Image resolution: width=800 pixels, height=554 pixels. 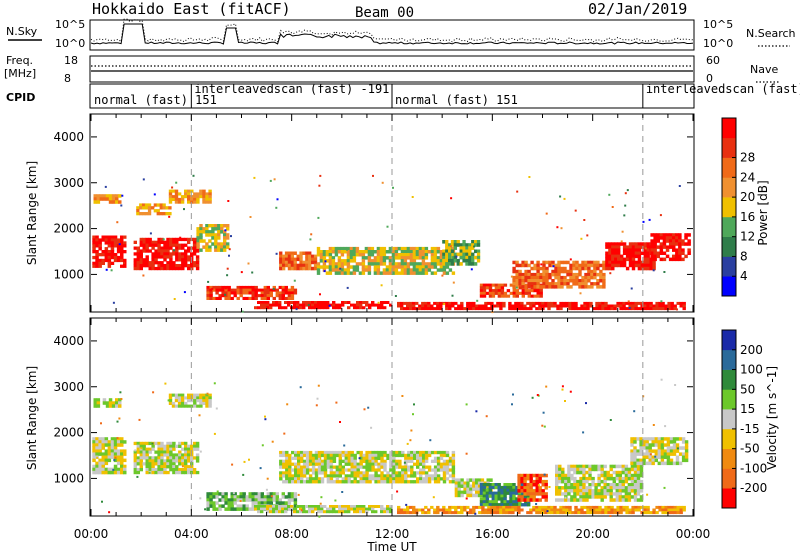 What do you see at coordinates (68, 433) in the screenshot?
I see `y-tick-label: 2000` at bounding box center [68, 433].